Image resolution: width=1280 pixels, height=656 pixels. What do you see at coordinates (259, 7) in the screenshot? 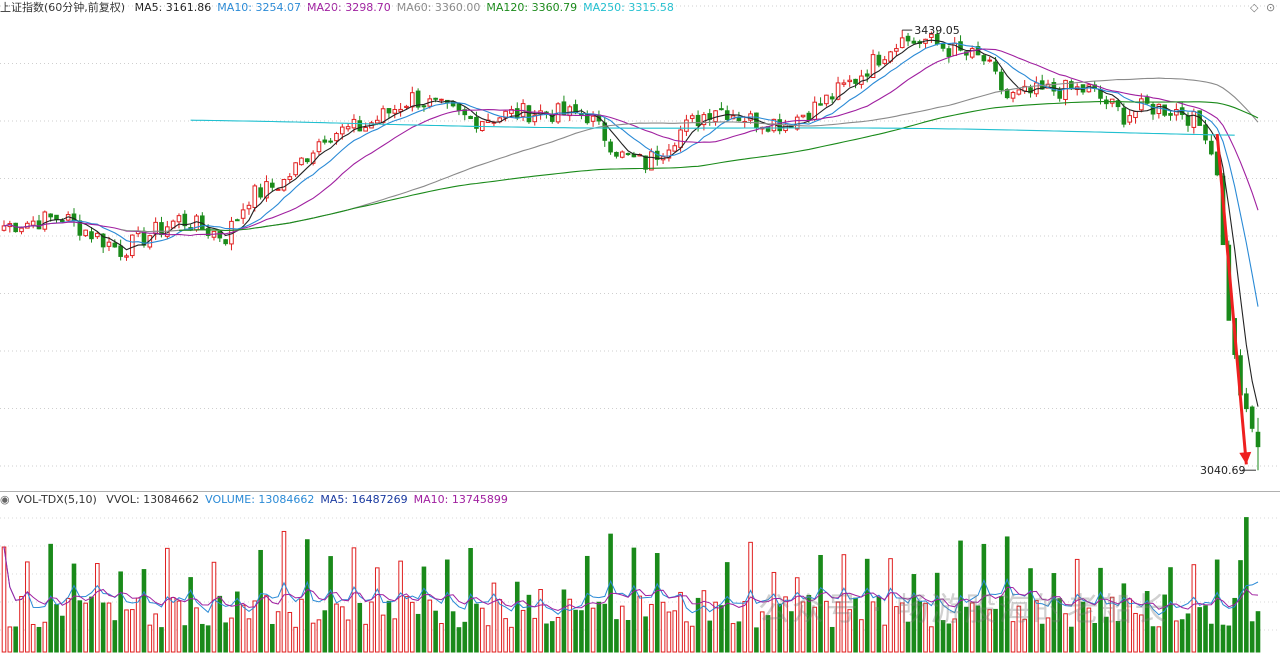
I see `price-legend-item: MA10: 3254.07` at bounding box center [259, 7].